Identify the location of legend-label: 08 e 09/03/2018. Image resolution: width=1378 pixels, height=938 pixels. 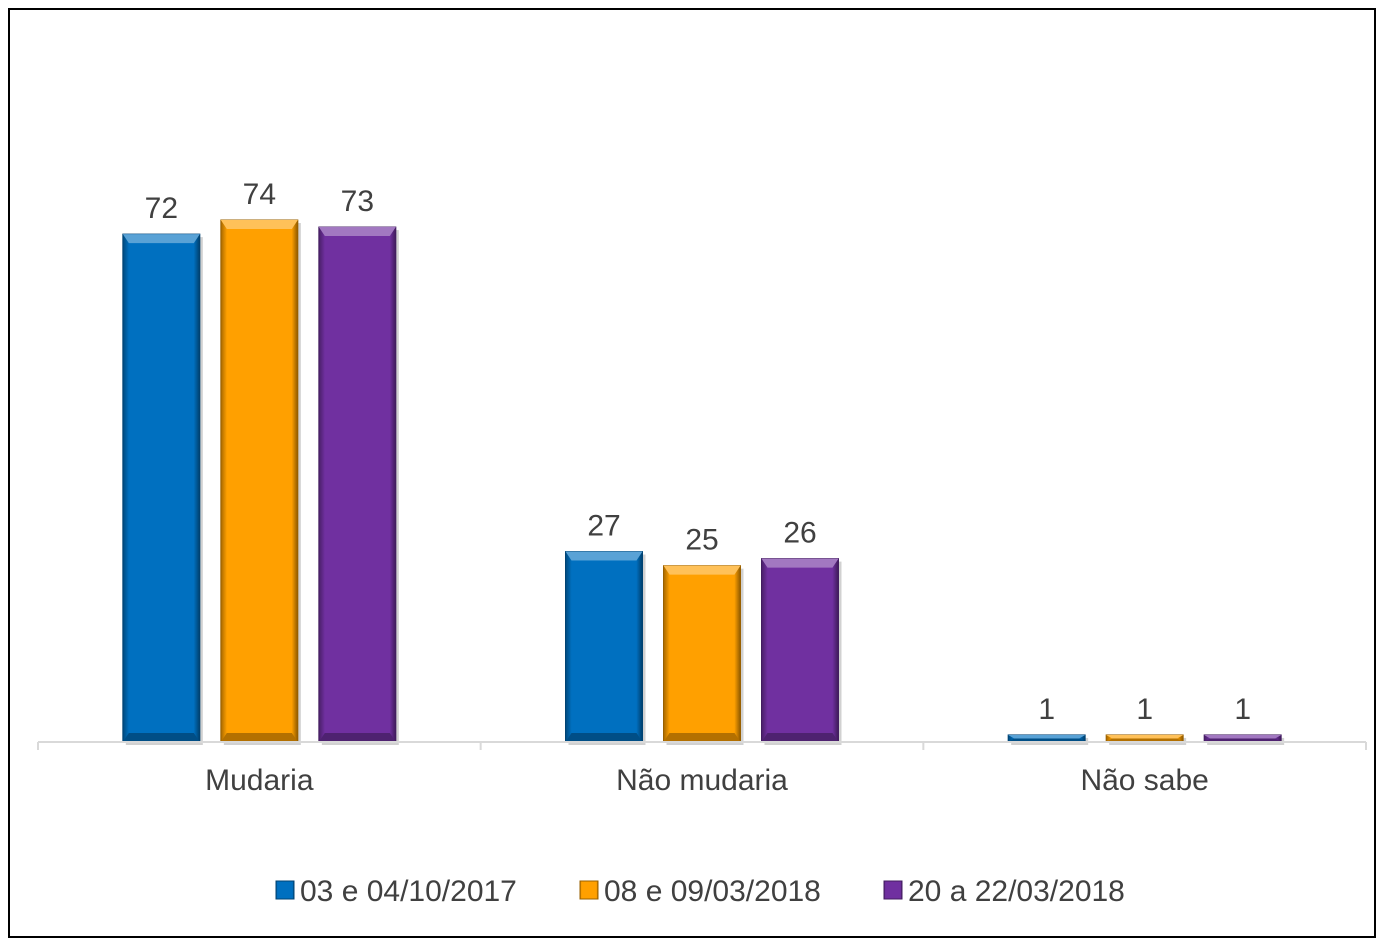
(712, 891).